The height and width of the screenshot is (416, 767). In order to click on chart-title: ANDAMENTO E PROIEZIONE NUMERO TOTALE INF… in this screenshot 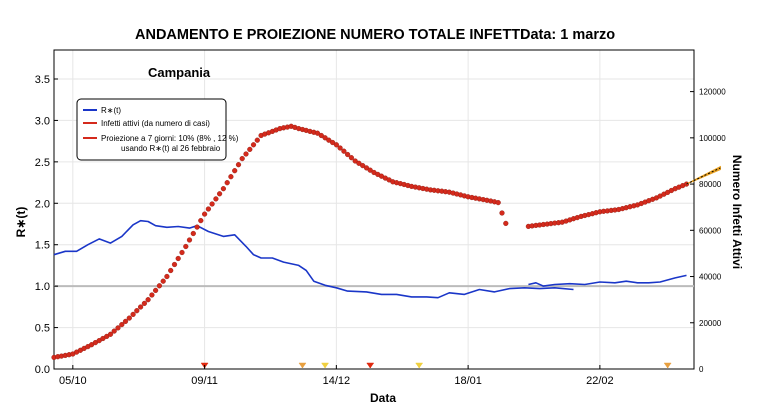, I will do `click(329, 35)`.